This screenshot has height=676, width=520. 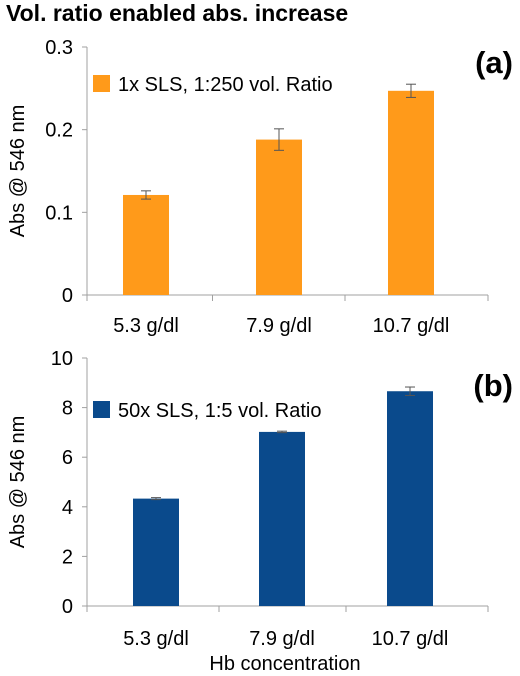 What do you see at coordinates (146, 326) in the screenshot?
I see `panel-a-category-label: 5.3 g/dl` at bounding box center [146, 326].